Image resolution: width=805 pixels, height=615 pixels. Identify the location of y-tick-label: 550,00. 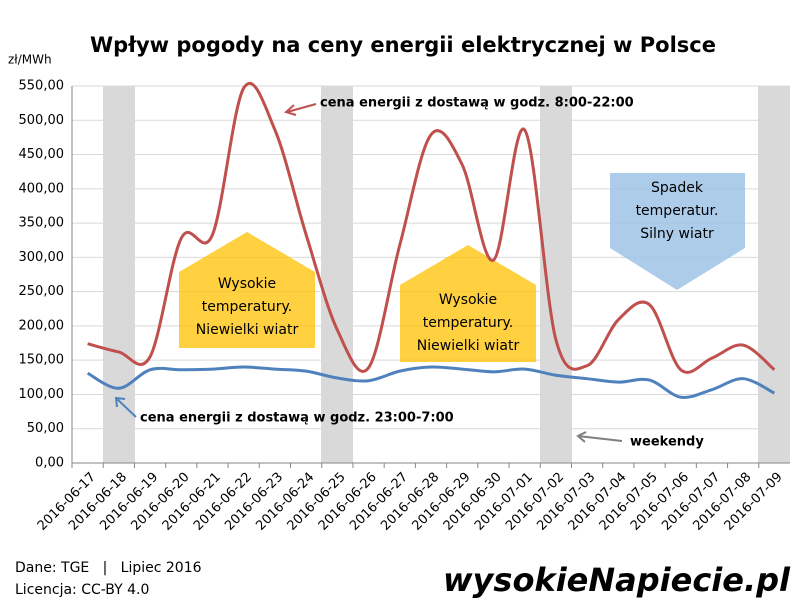
(42, 86).